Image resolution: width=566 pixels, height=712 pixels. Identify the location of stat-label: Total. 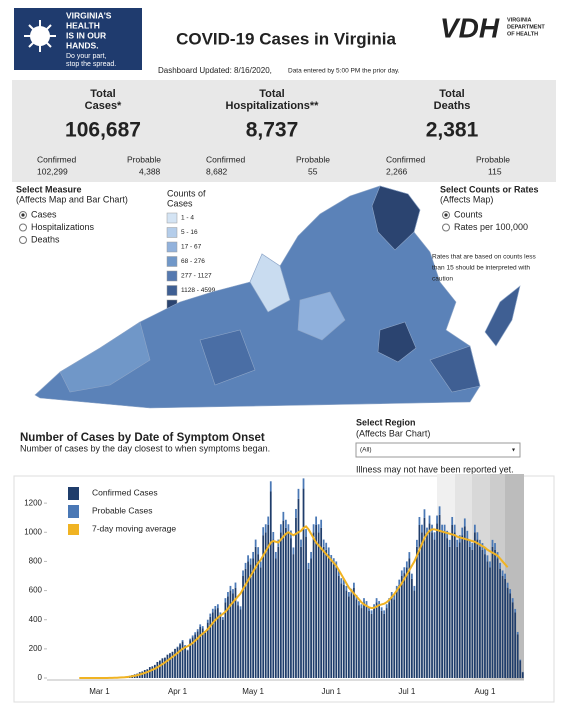
(451, 94).